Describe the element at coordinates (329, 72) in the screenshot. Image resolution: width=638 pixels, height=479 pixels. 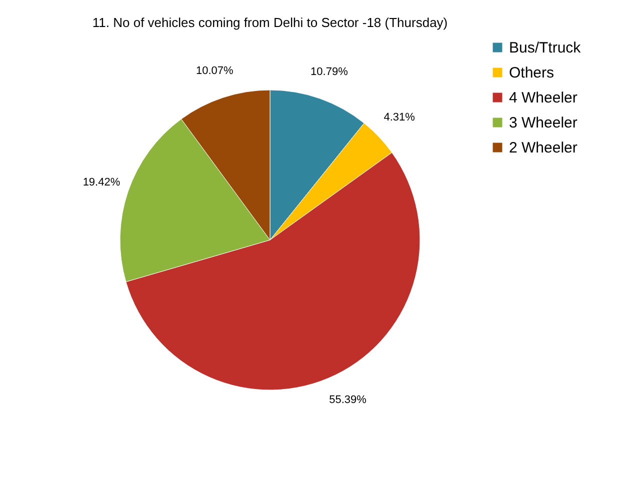
I see `data-label: 10.79%` at that location.